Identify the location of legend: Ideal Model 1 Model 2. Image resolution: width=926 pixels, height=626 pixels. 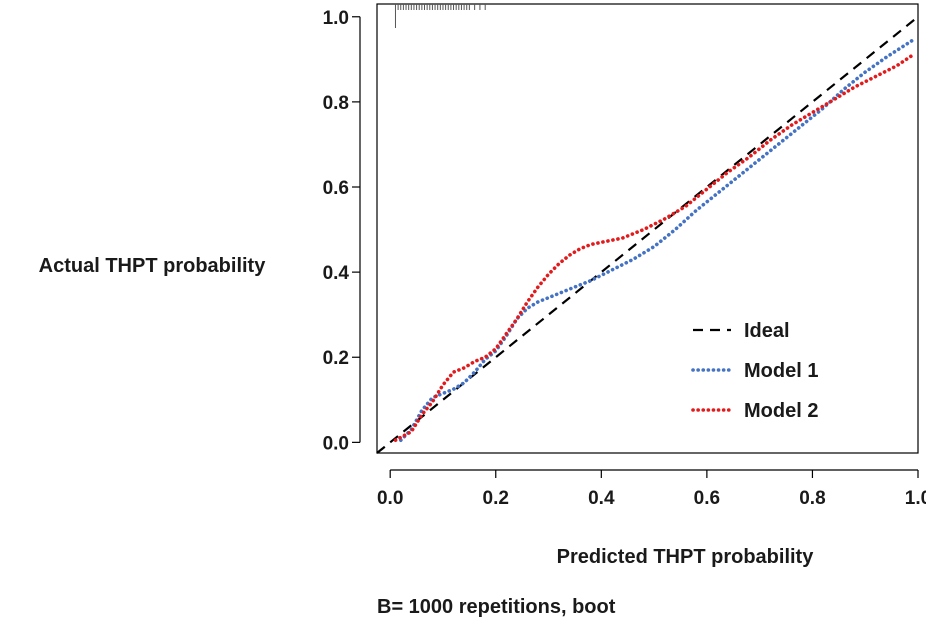
(754, 371).